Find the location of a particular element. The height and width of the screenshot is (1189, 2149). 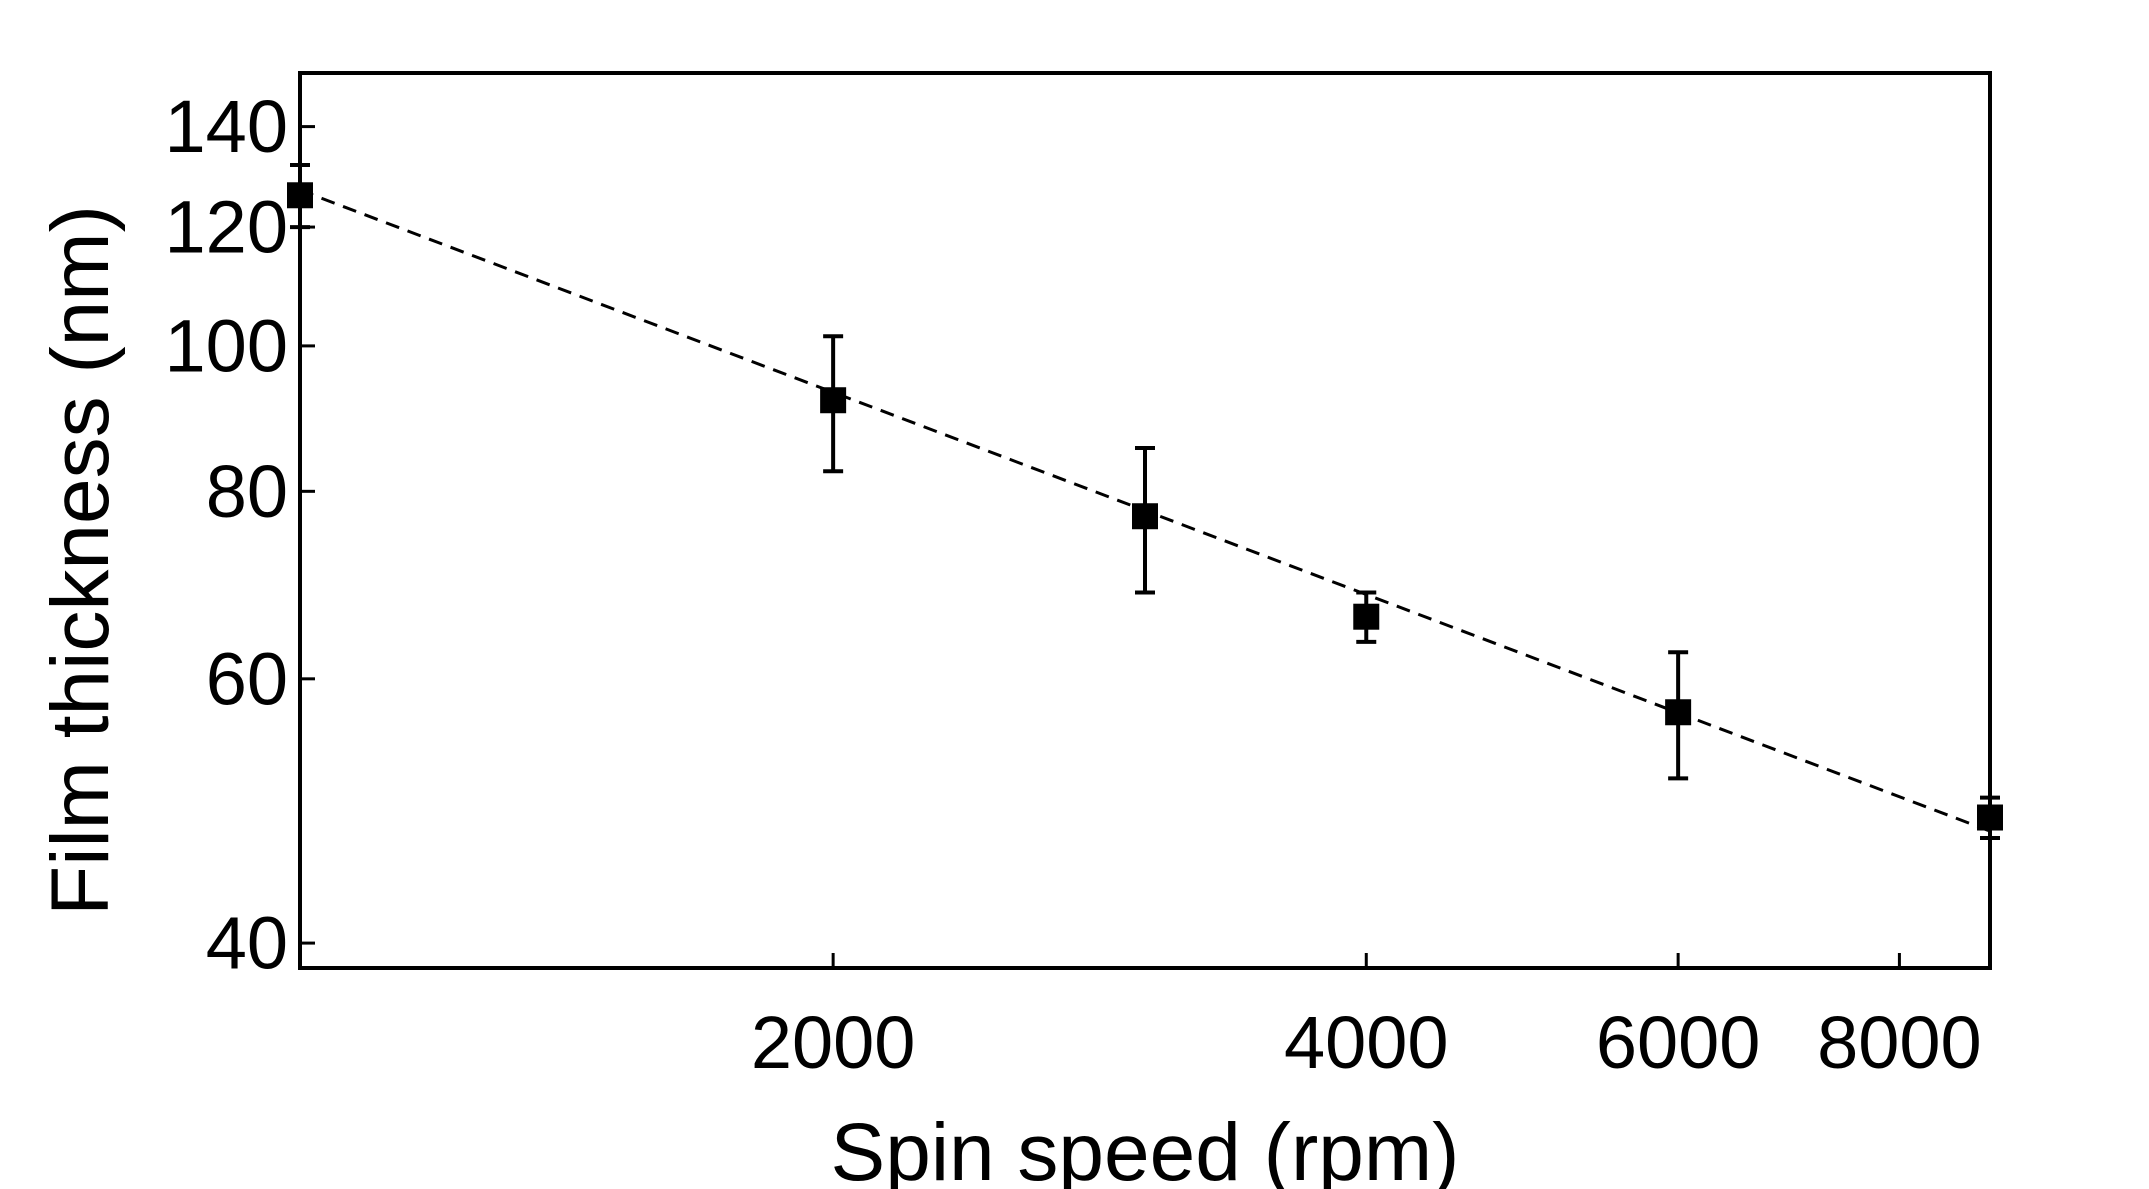

x-tick-label: 4000 is located at coordinates (1366, 1042).